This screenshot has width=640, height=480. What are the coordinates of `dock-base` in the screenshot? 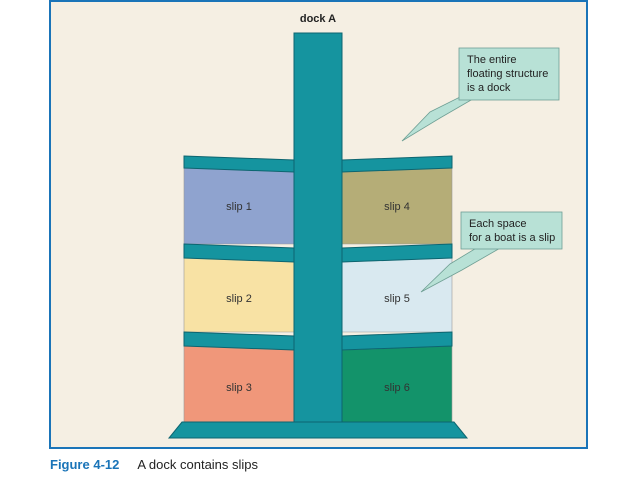 It's located at (318, 430).